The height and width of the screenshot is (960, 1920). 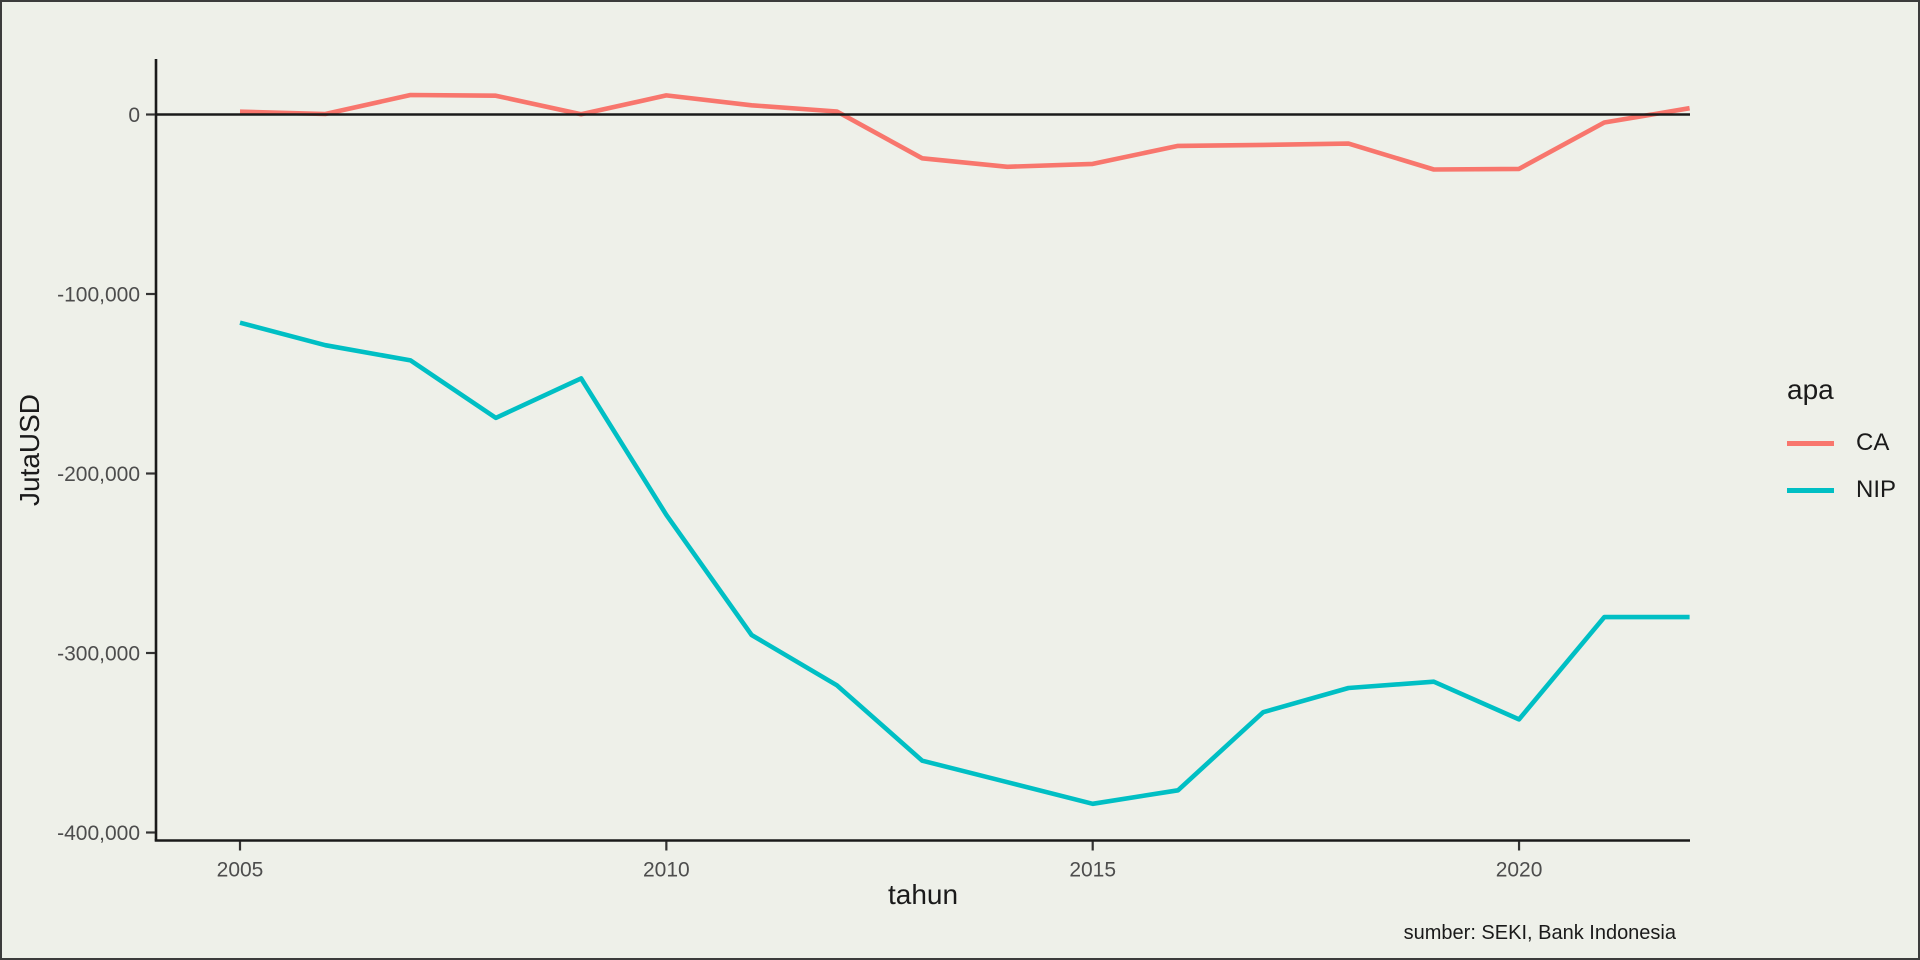 I want to click on y-tick-label: -100,000, so click(x=98, y=295).